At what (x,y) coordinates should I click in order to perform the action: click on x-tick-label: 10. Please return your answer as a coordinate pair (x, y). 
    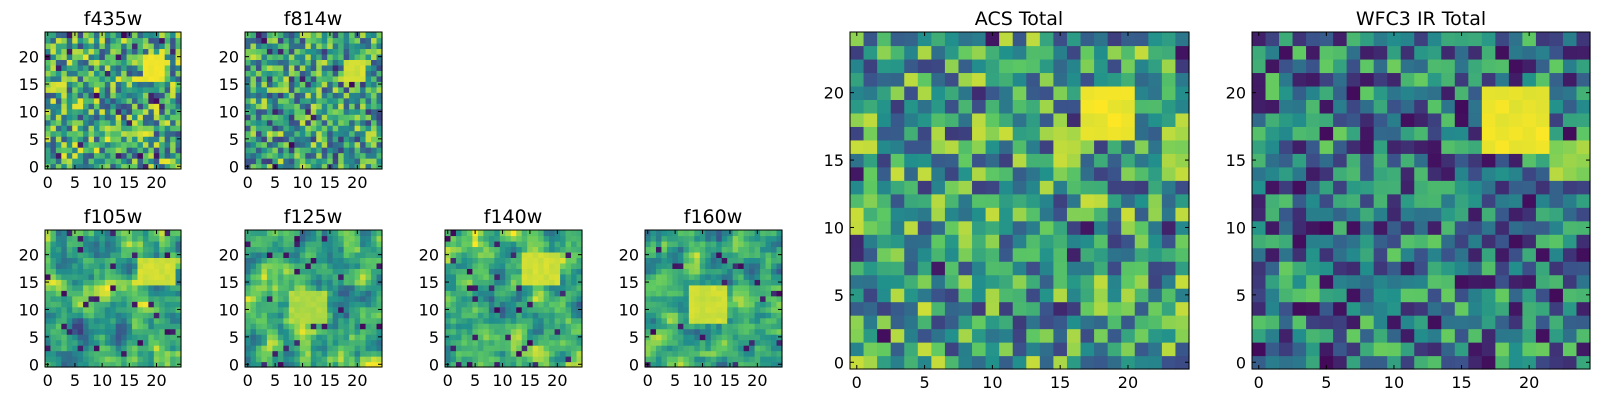
    Looking at the image, I should click on (102, 380).